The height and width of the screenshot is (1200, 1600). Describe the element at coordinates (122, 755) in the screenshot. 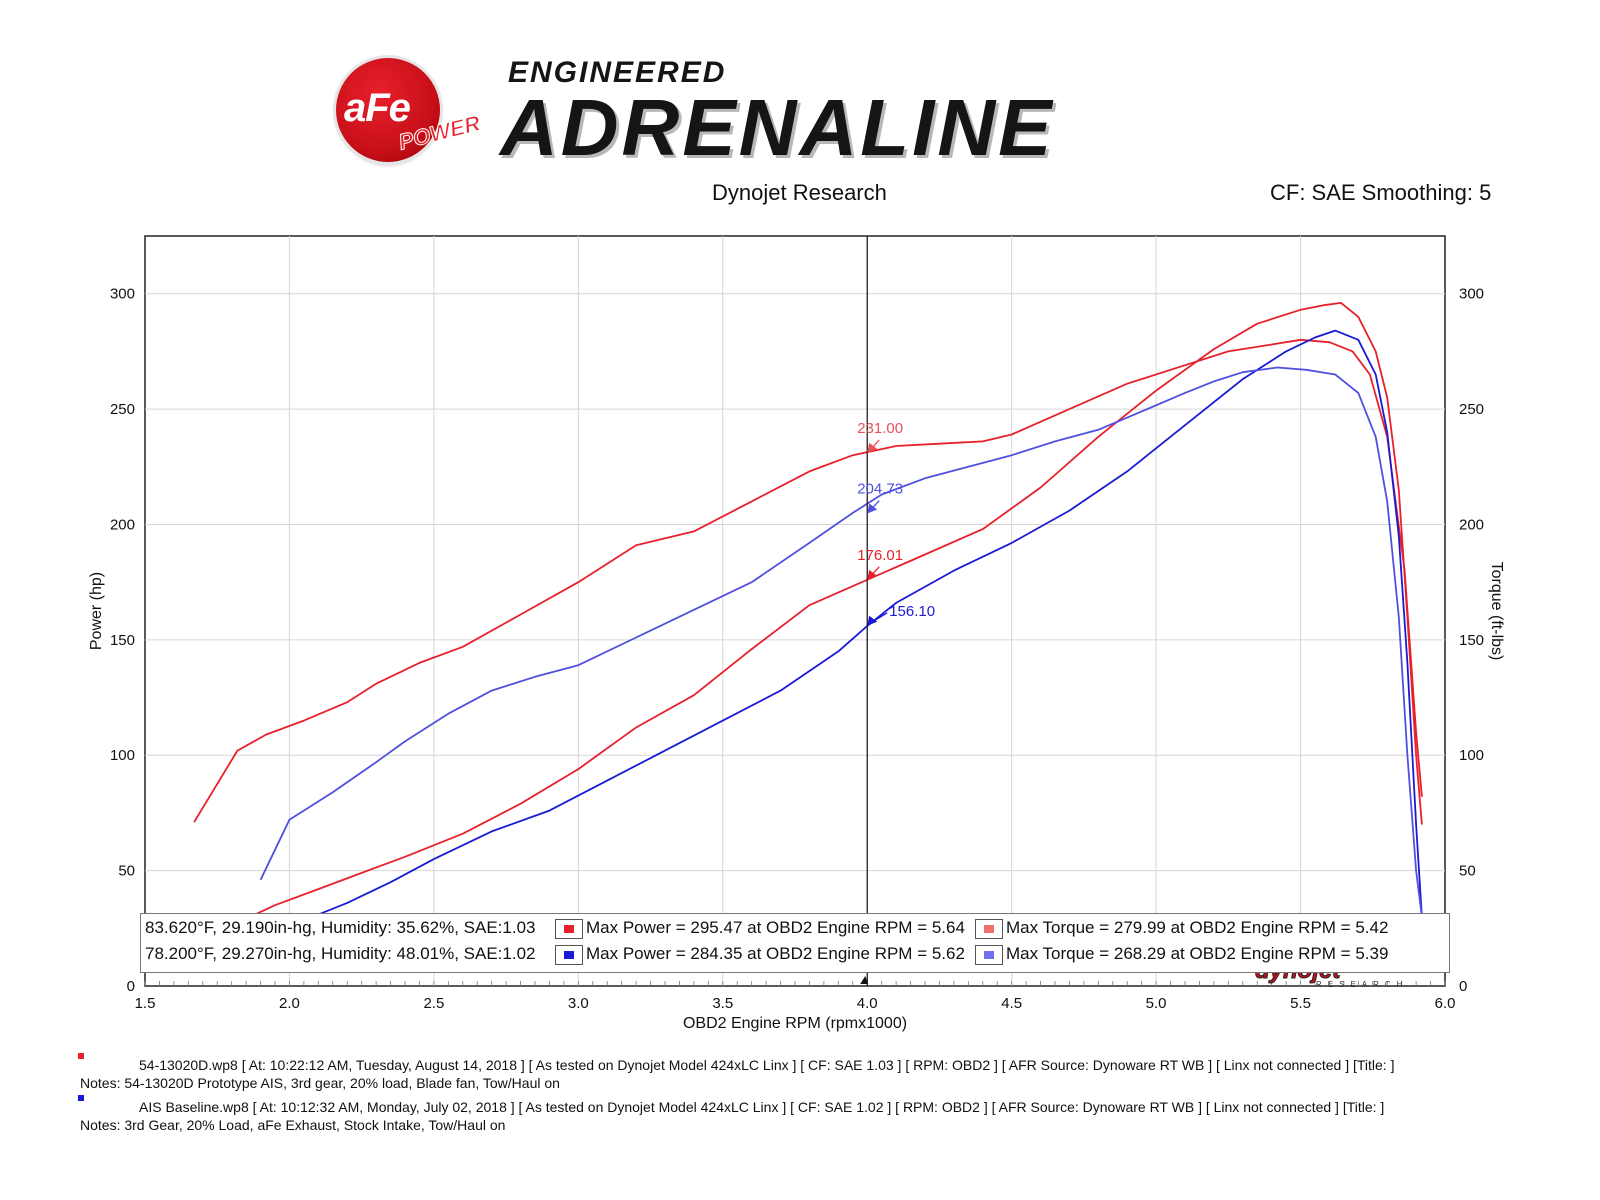

I see `y-tick-label: 100` at that location.